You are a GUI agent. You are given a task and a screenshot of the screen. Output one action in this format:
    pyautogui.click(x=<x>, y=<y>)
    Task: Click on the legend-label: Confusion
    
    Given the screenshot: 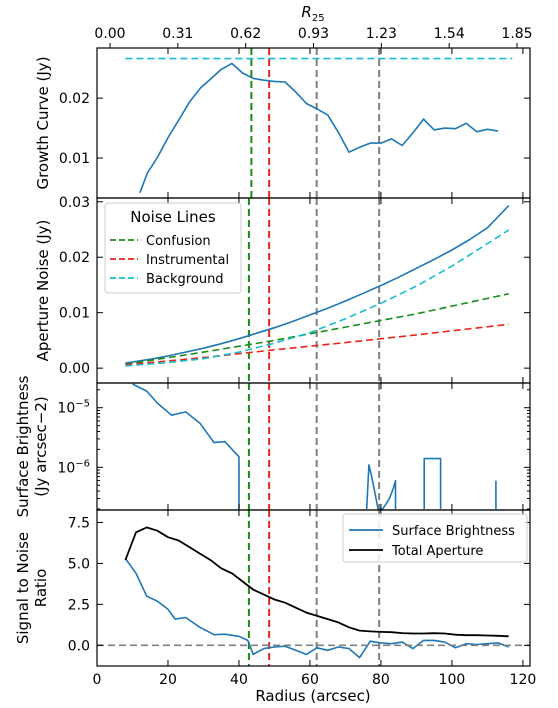 What is the action you would take?
    pyautogui.click(x=178, y=241)
    